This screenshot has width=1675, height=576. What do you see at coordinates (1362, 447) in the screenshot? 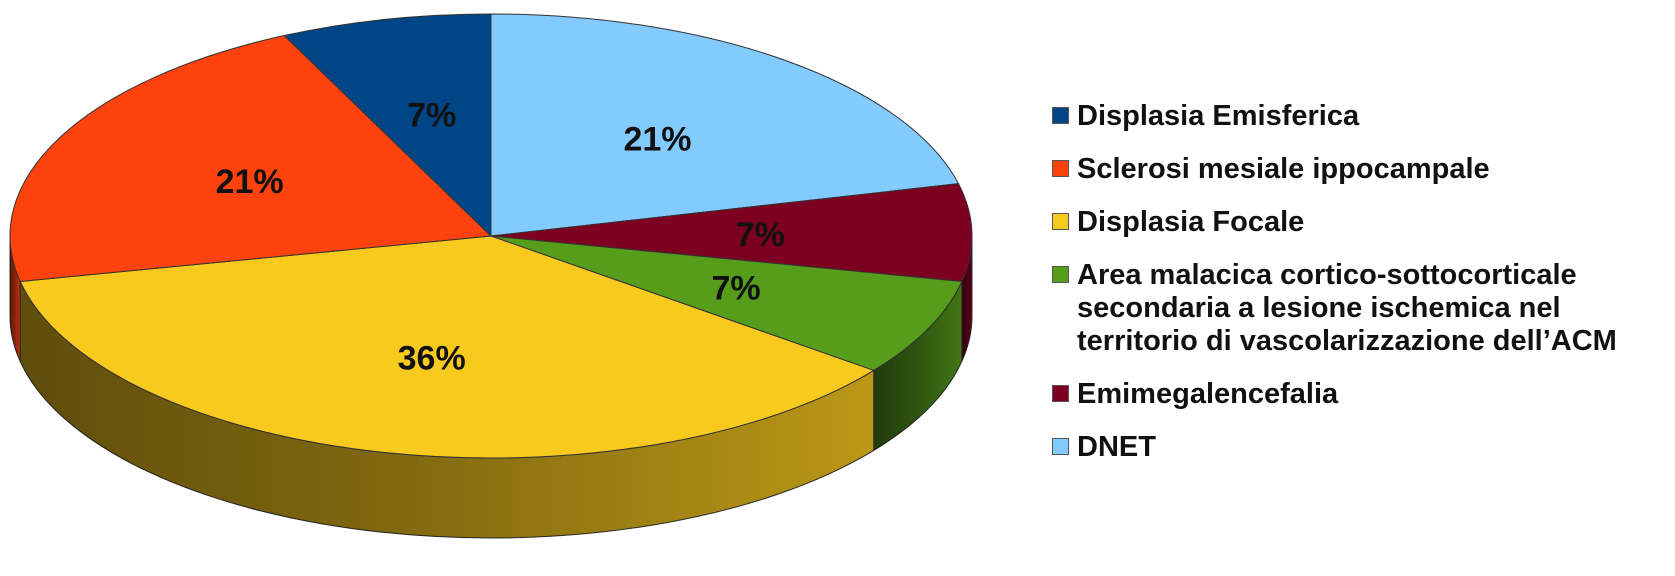
I see `legend-item-dnet: DNET` at bounding box center [1362, 447].